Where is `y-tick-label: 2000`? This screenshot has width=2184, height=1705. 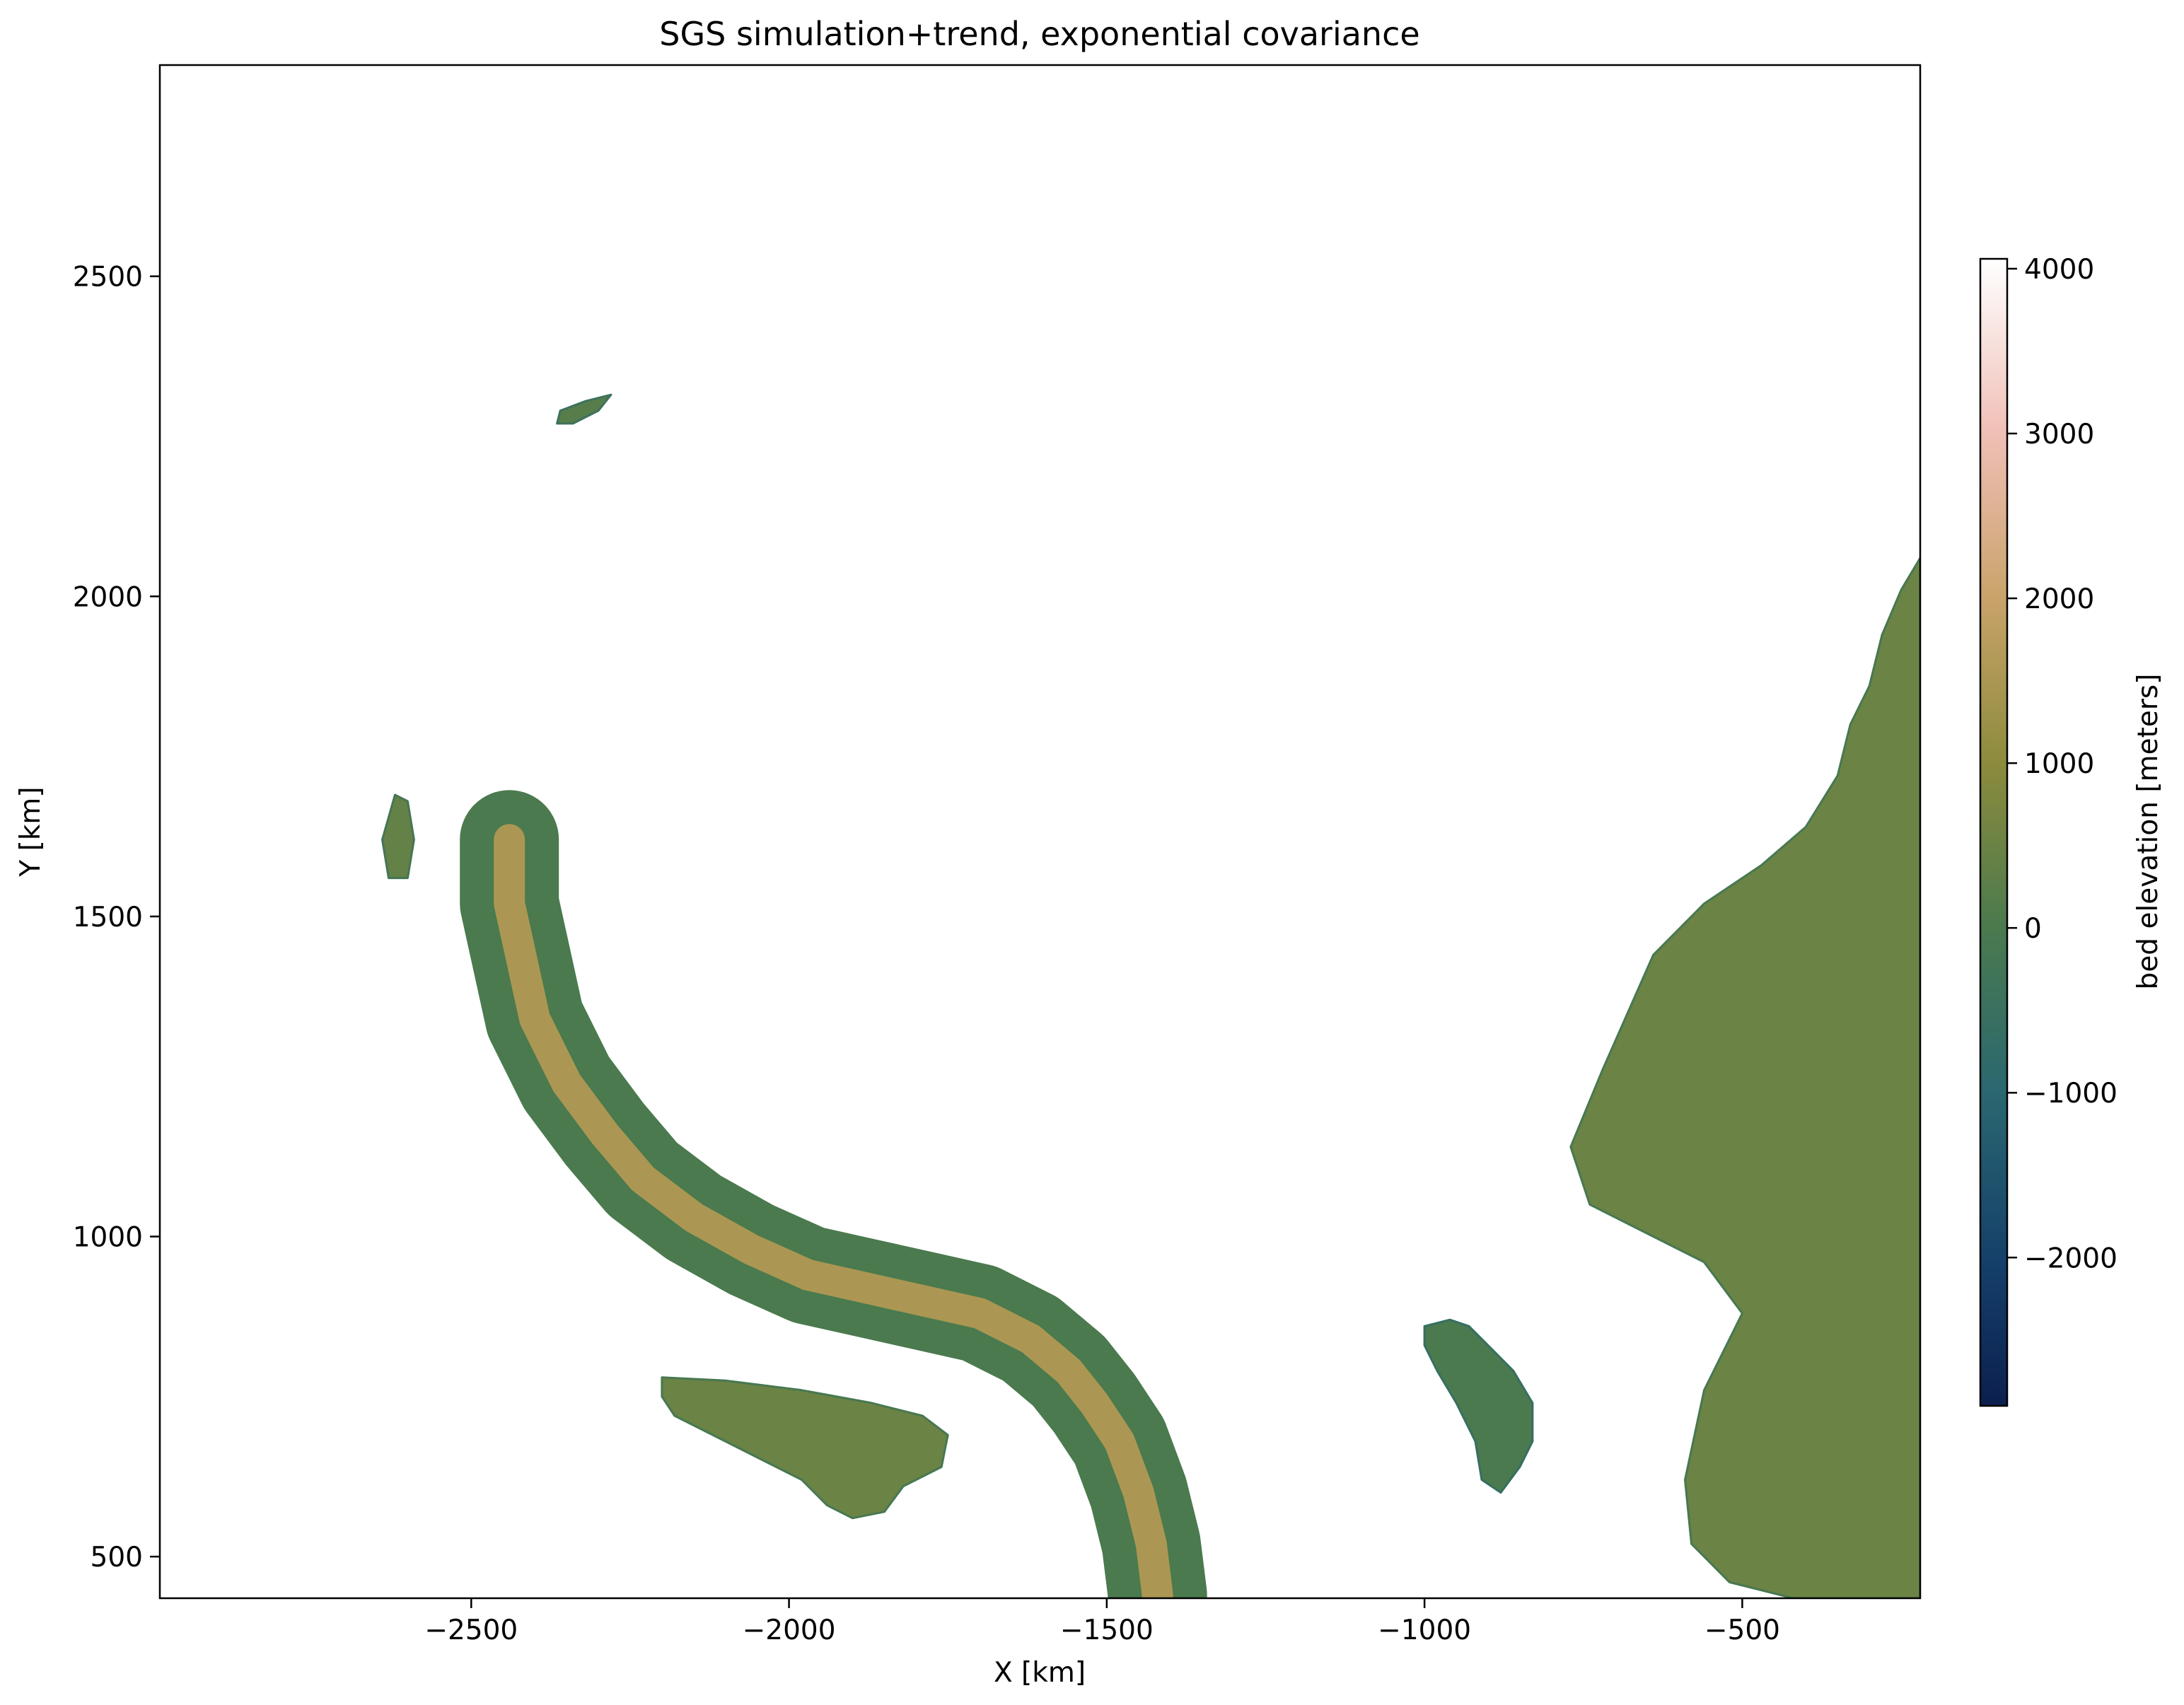
y-tick-label: 2000 is located at coordinates (108, 597).